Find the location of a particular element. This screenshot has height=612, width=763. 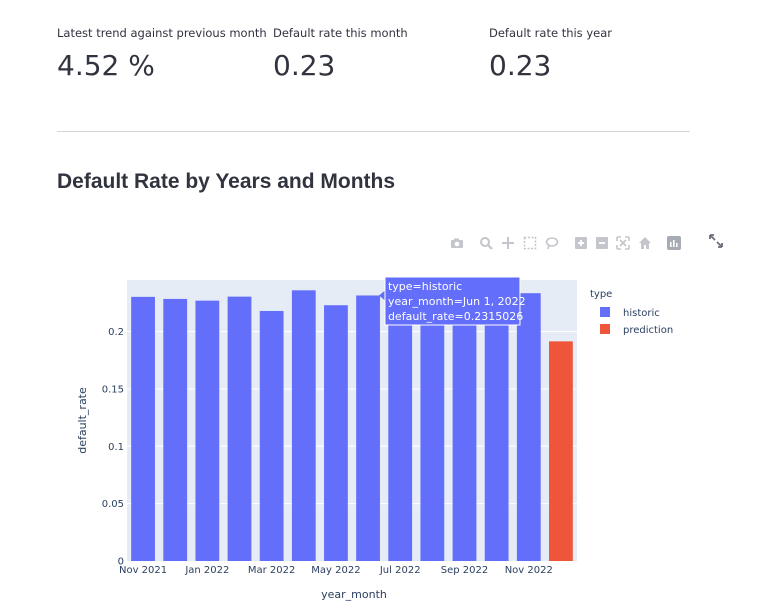

bar-prediction is located at coordinates (561, 451).